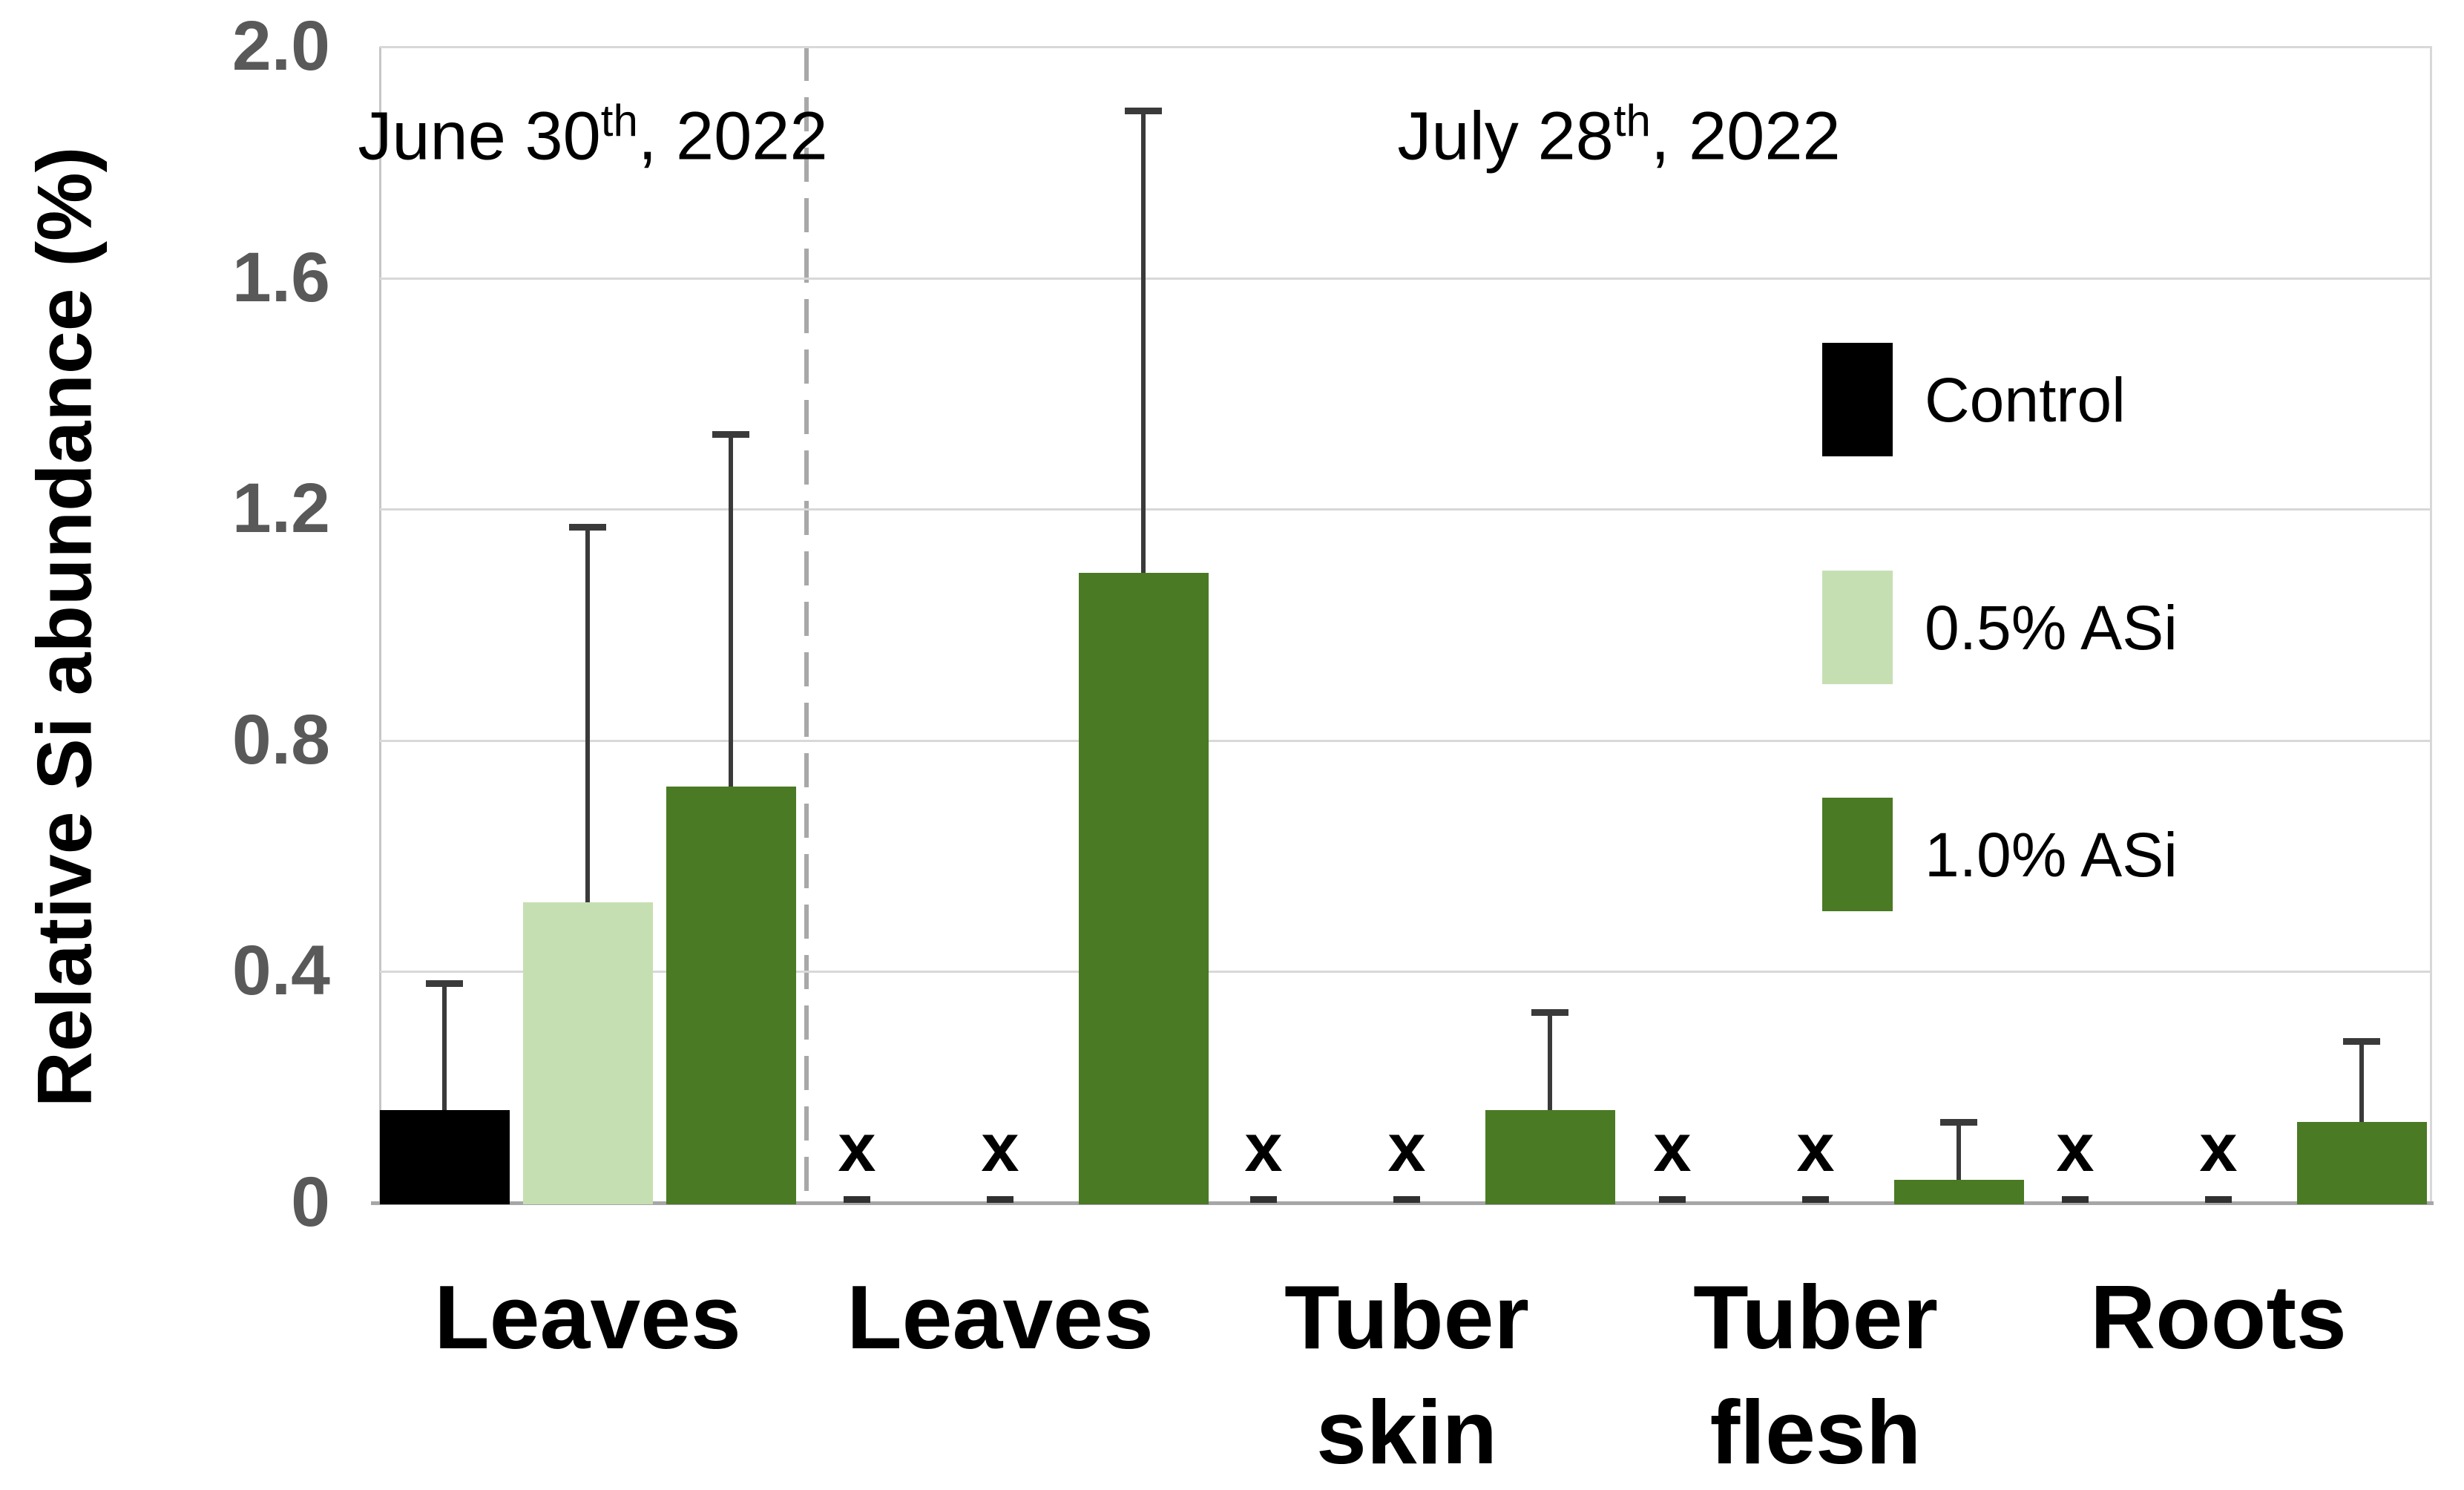 This screenshot has height=1490, width=2464. I want to click on category-label: Roots, so click(2218, 1317).